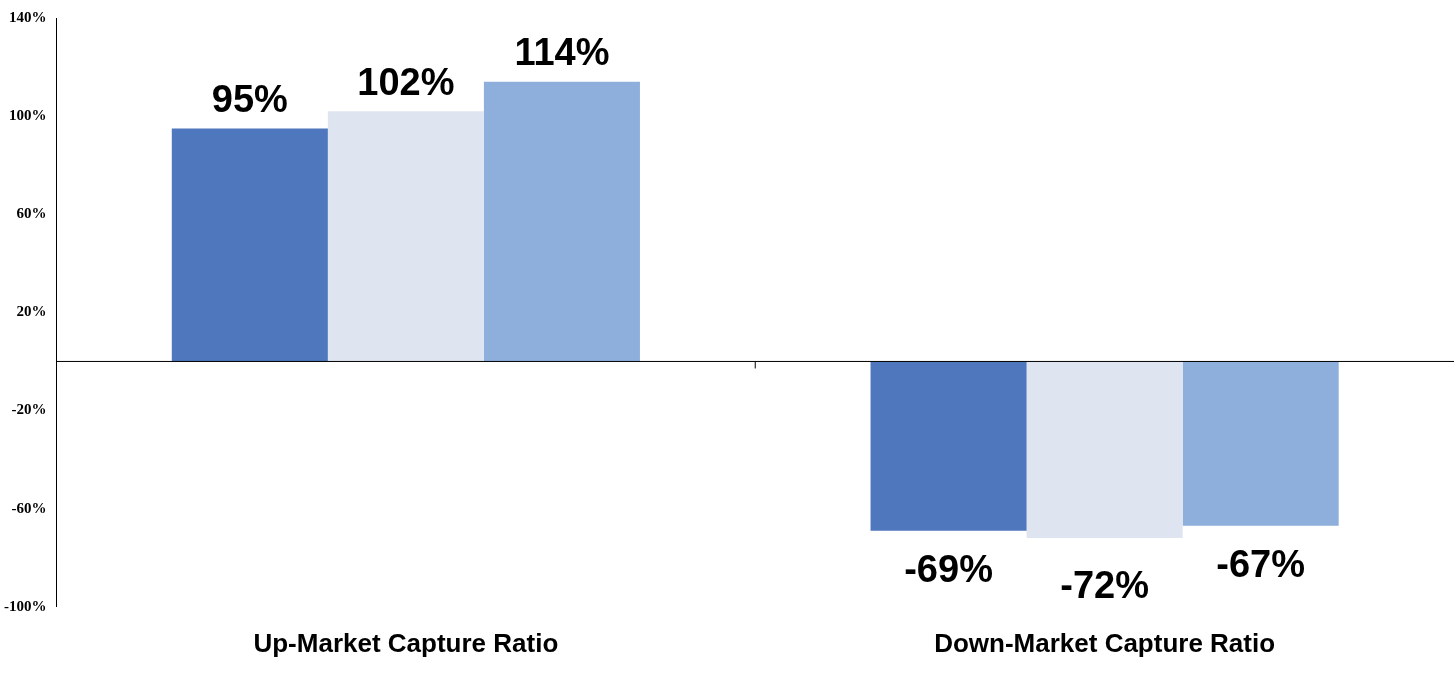 Image resolution: width=1454 pixels, height=682 pixels. What do you see at coordinates (28, 16) in the screenshot?
I see `y-tick-label: 140%` at bounding box center [28, 16].